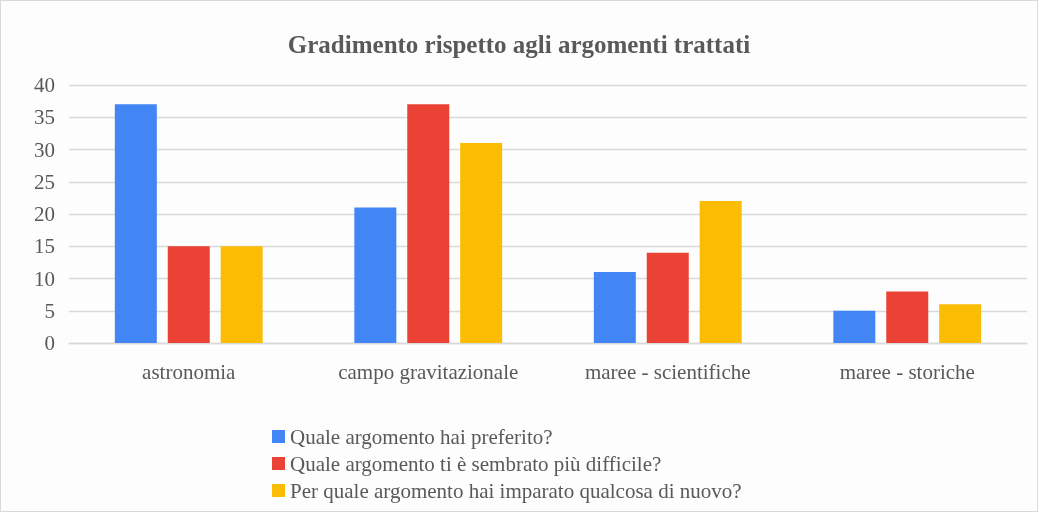  What do you see at coordinates (44, 85) in the screenshot?
I see `y-tick-label: 40` at bounding box center [44, 85].